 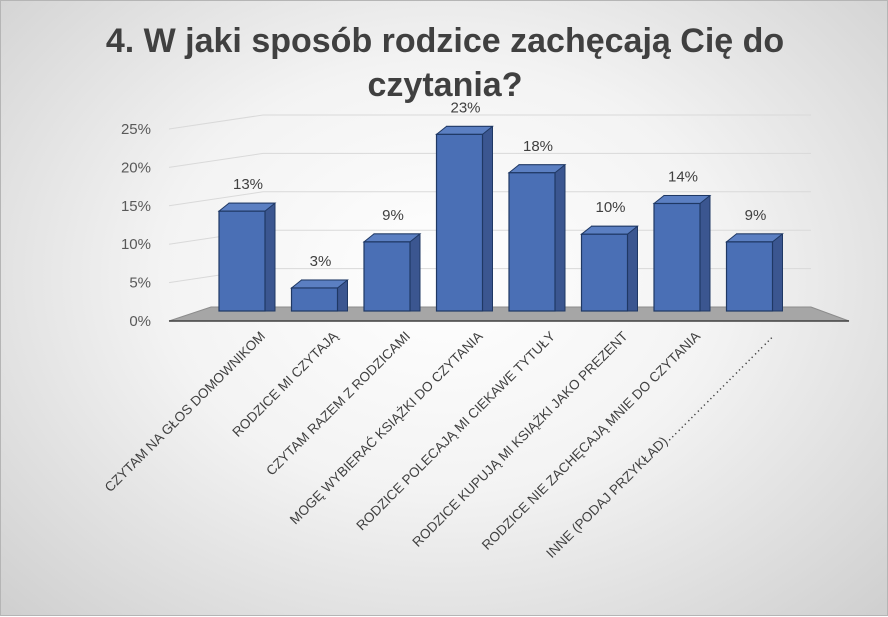 I want to click on data-label: 13%, so click(x=248, y=184).